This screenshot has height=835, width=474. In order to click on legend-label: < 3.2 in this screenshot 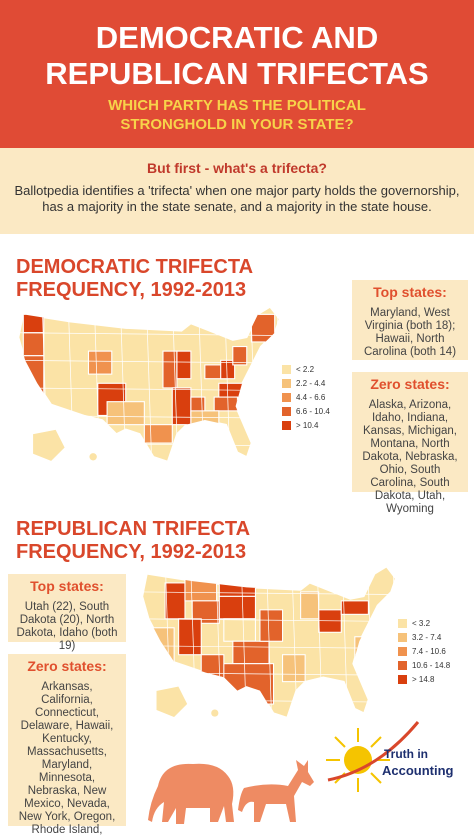, I will do `click(421, 623)`.